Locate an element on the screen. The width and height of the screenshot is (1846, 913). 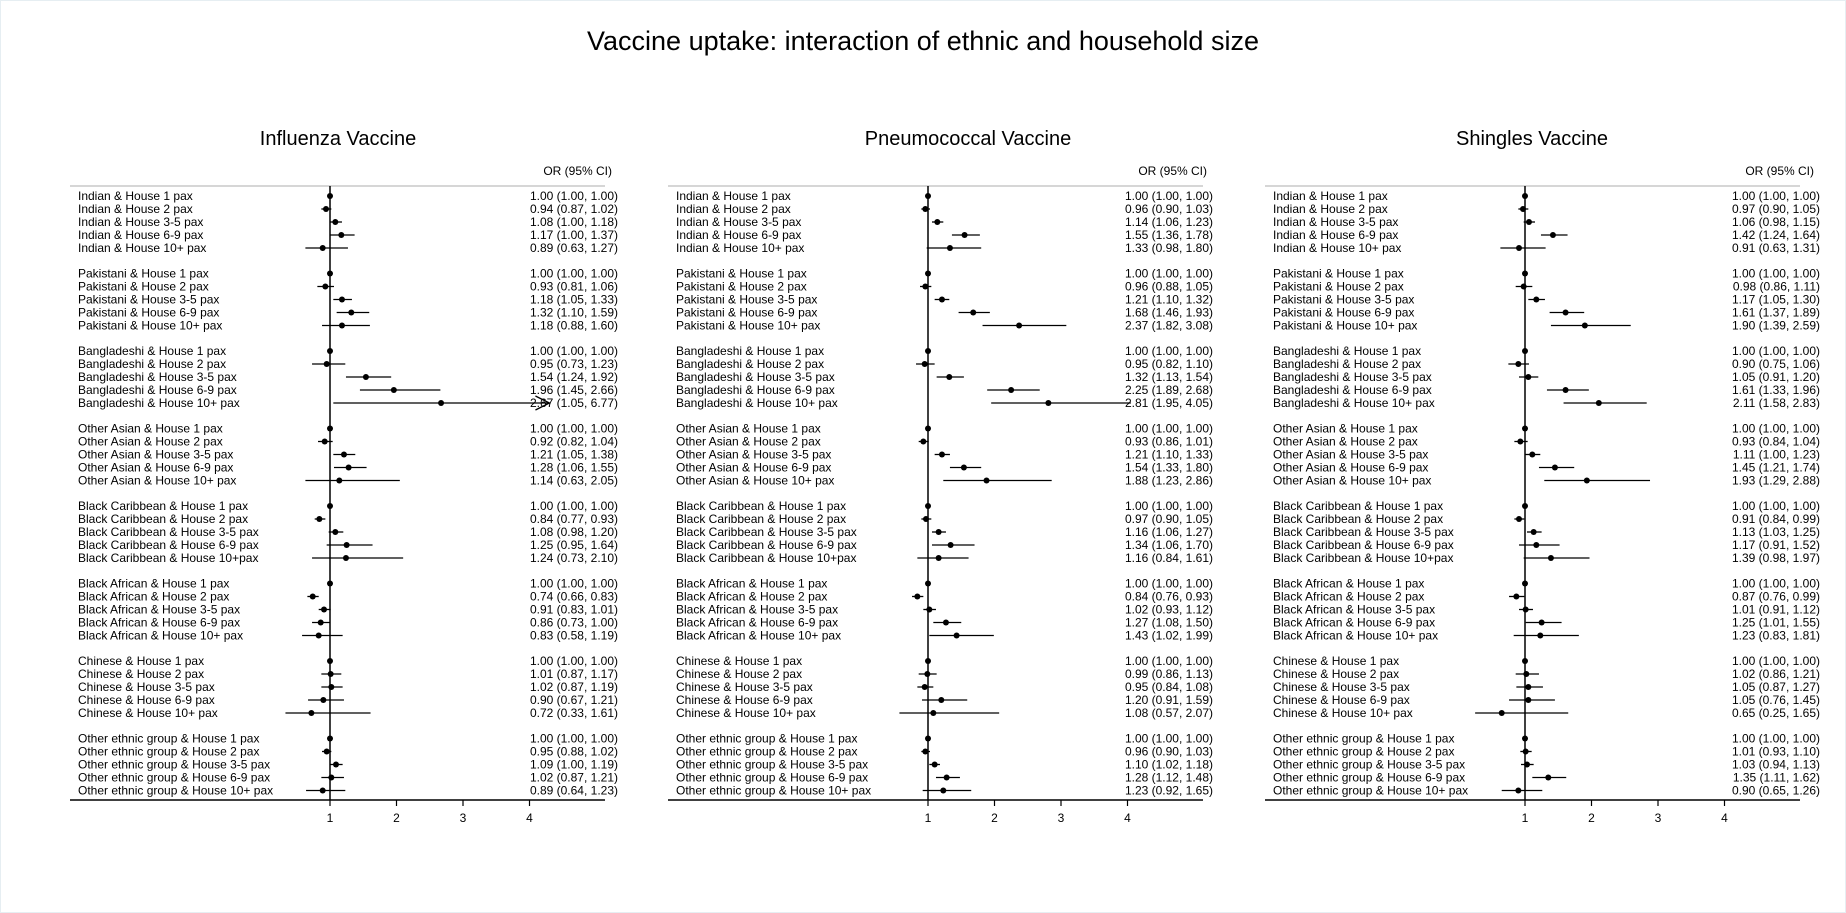
row-label: Black African & House 3-5 pax is located at coordinates (757, 610).